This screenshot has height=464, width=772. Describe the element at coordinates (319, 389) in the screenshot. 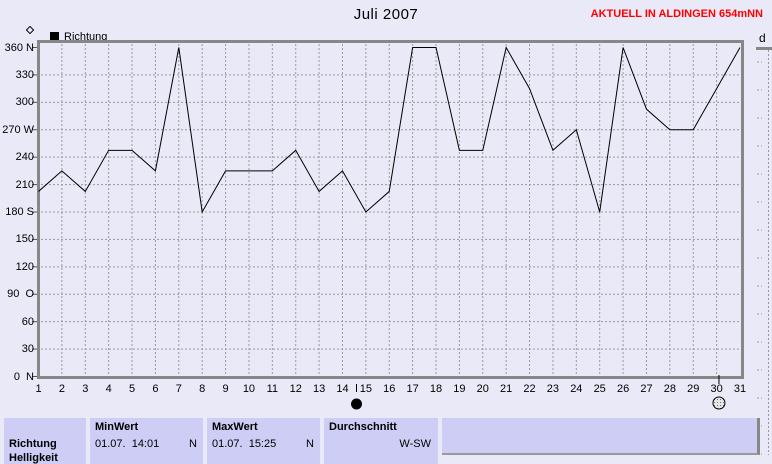

I see `x-axis-day-label: 13` at that location.